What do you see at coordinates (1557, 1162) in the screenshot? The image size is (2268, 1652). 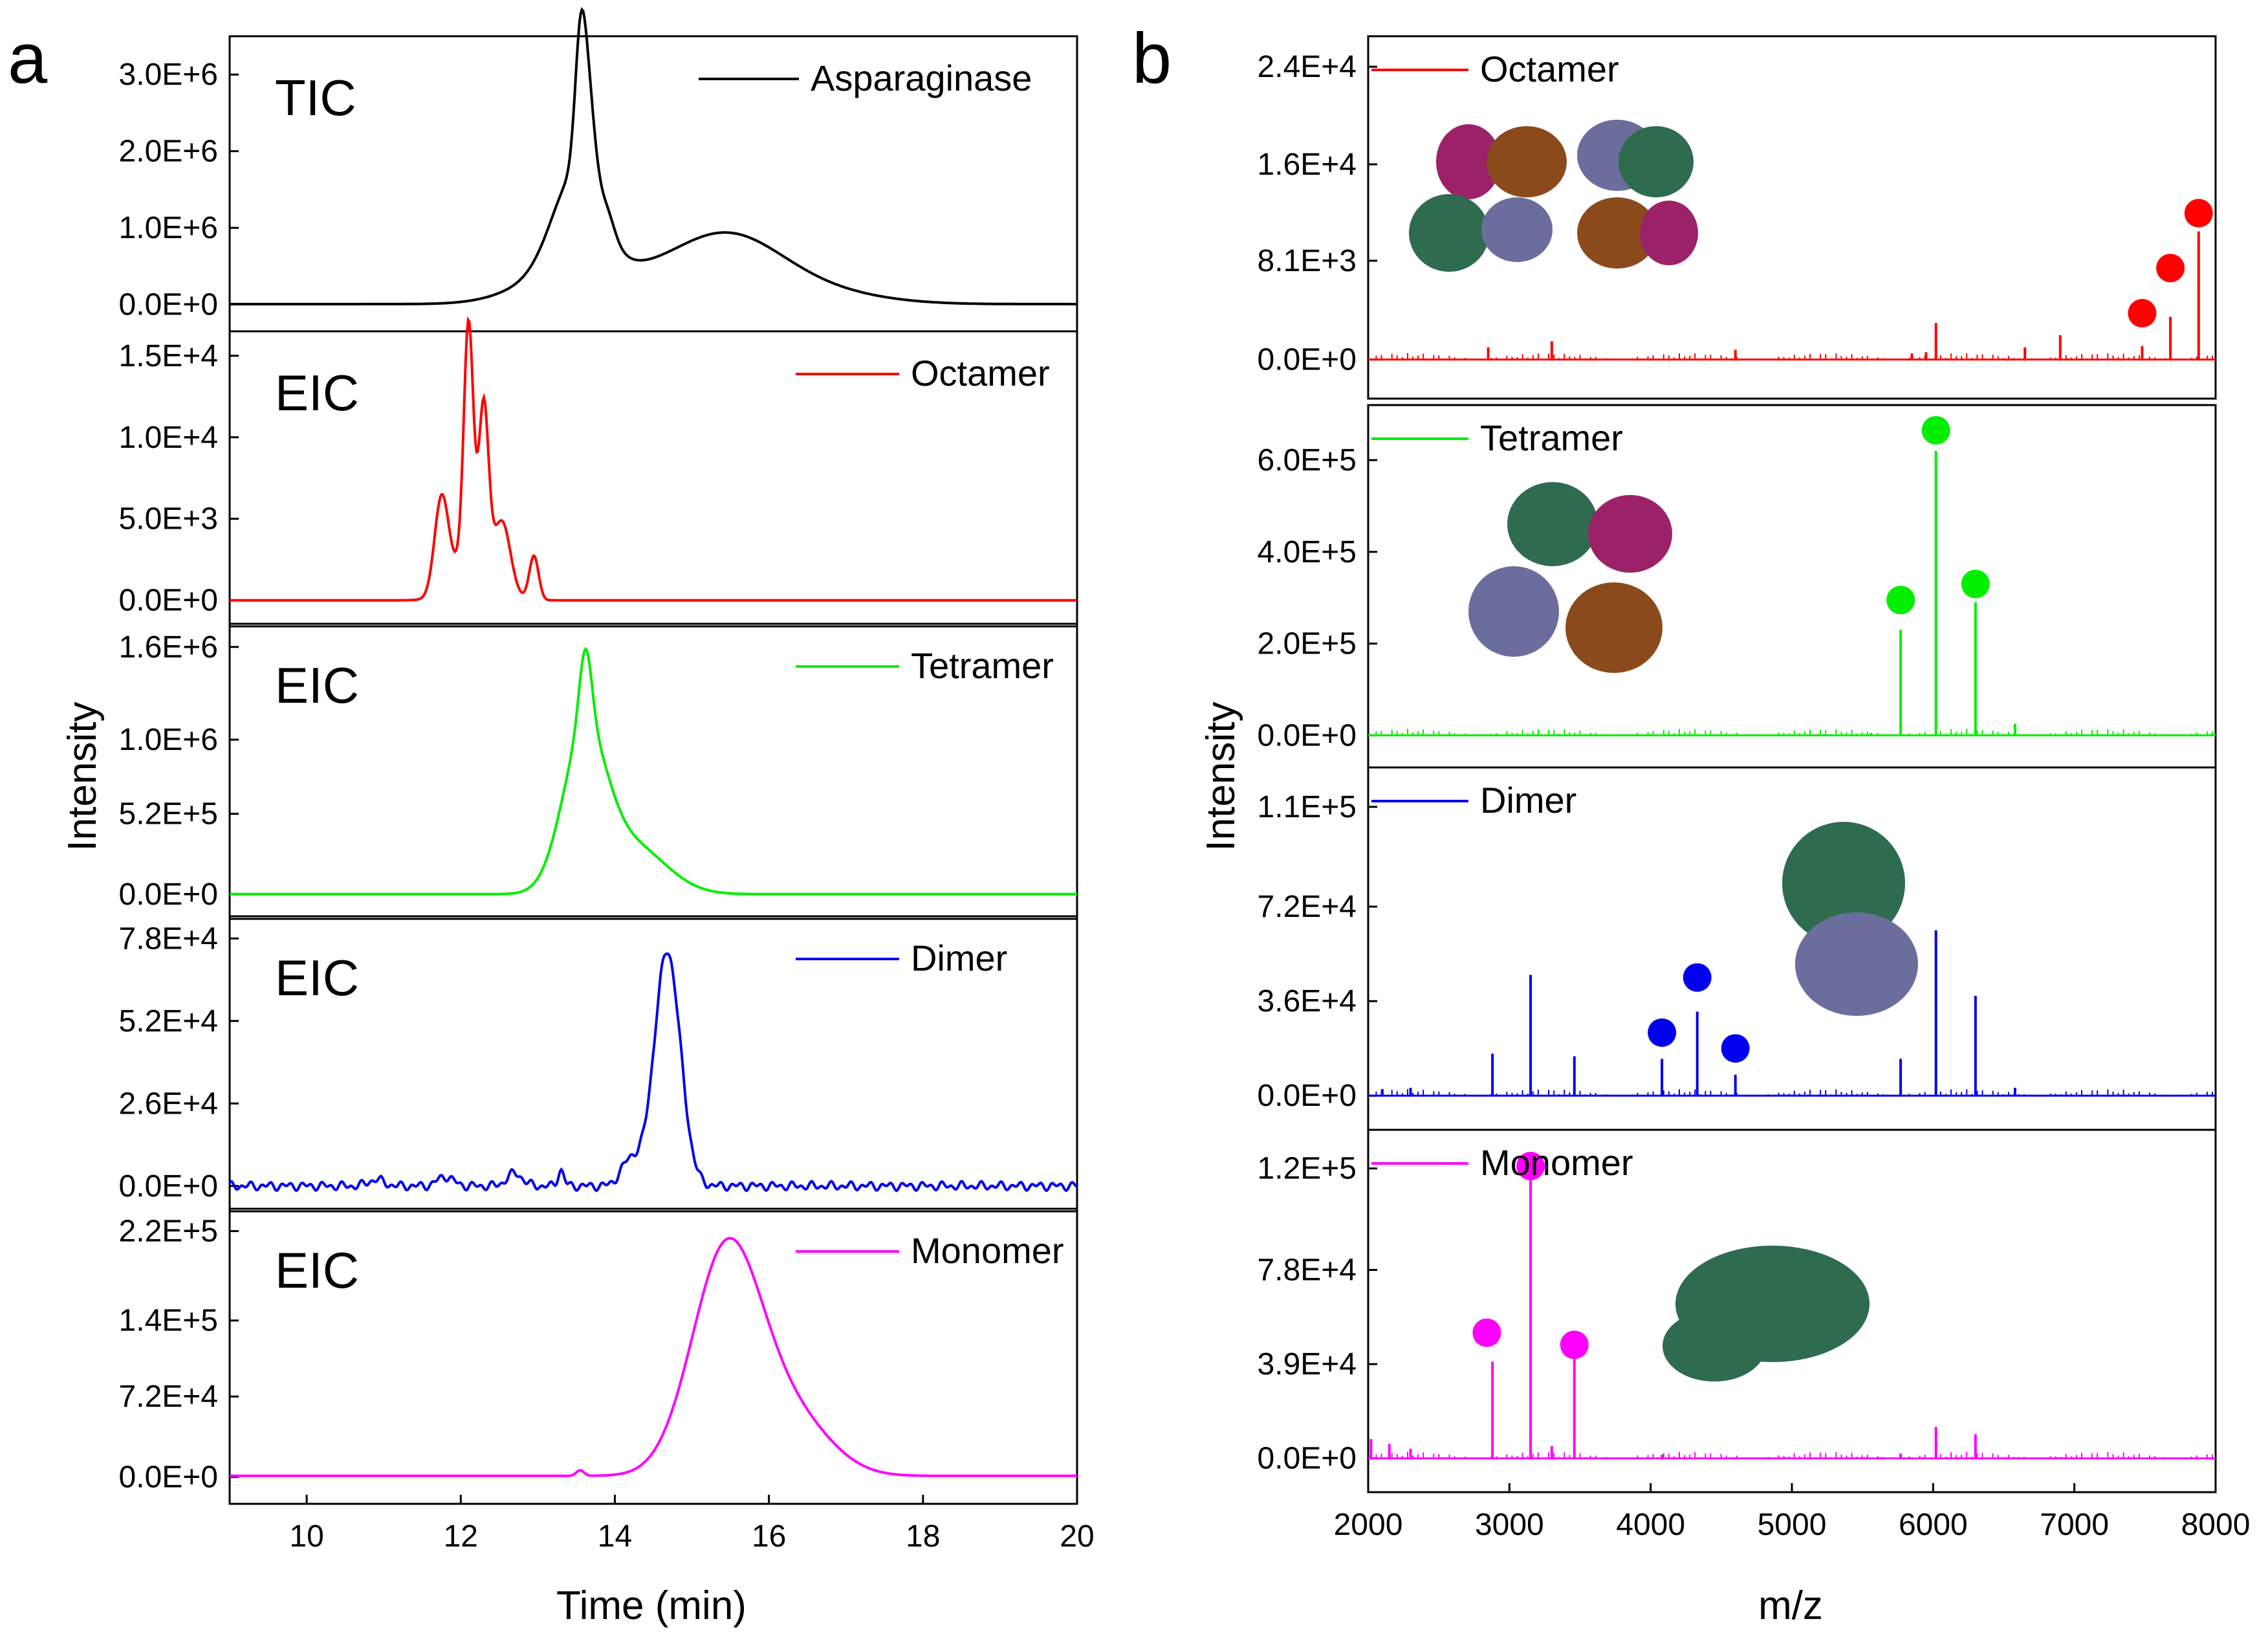 I see `legend-label-8: Monomer` at bounding box center [1557, 1162].